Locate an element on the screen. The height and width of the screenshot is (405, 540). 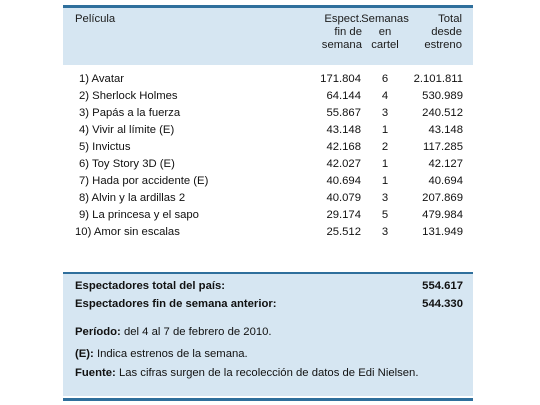
previous-weekend-value: 544.330 is located at coordinates (442, 304).